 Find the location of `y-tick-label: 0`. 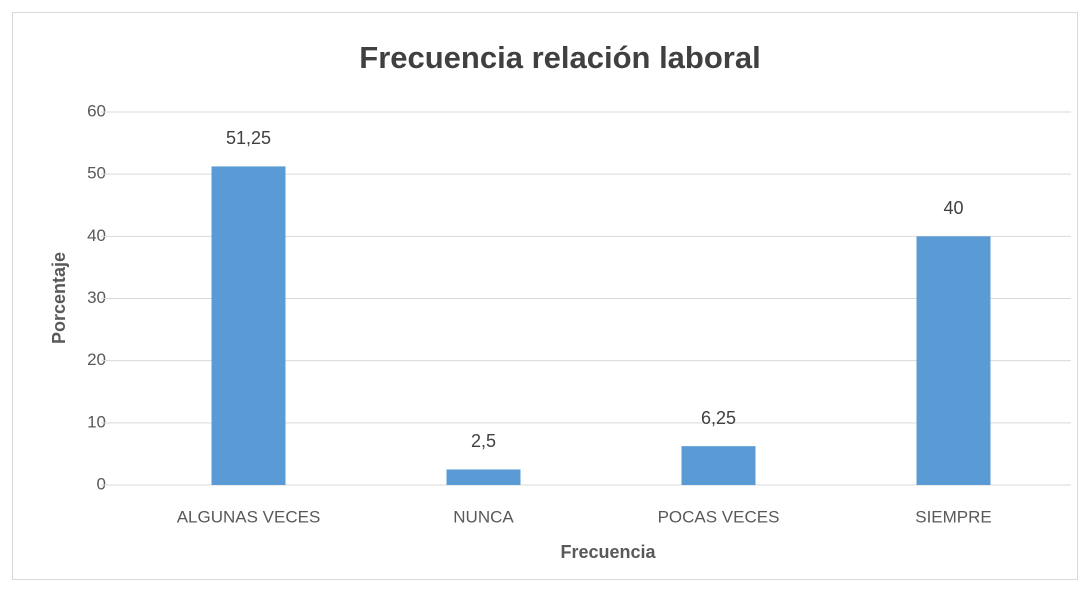

y-tick-label: 0 is located at coordinates (101, 483).